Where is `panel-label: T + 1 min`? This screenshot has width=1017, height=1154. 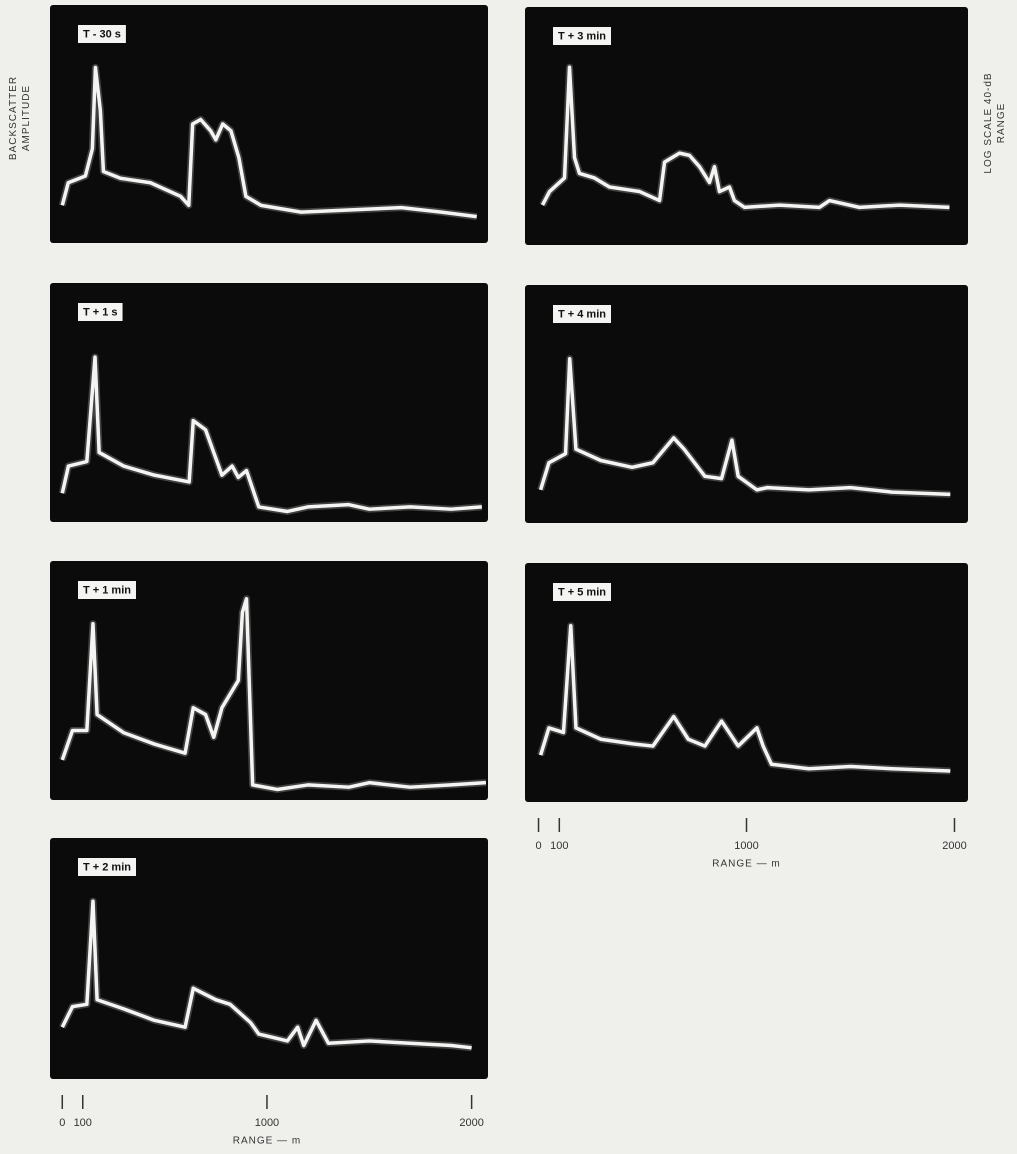 panel-label: T + 1 min is located at coordinates (107, 590).